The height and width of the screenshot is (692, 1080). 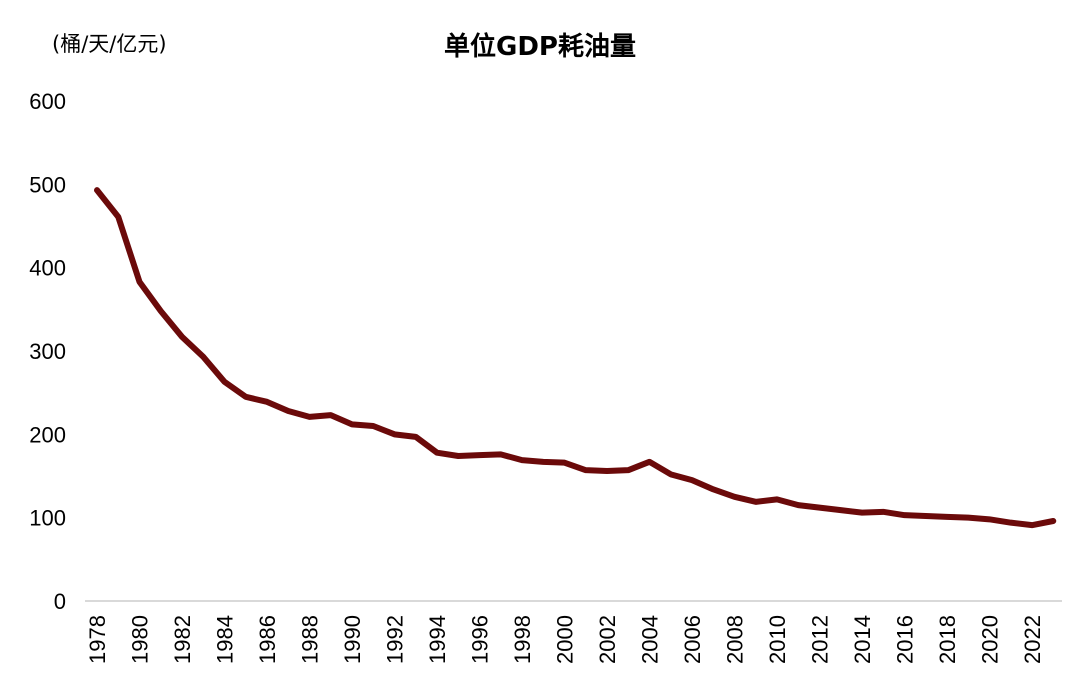 I want to click on y-tick-label: 200, so click(x=47, y=434).